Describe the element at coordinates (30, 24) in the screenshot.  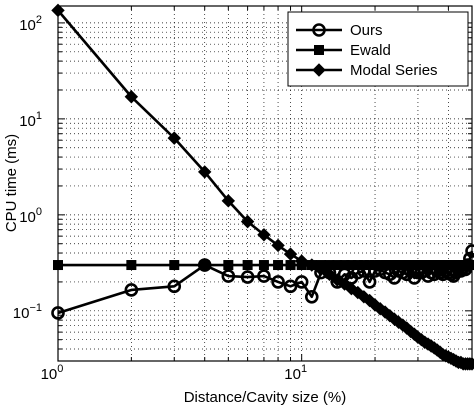
I see `y-tick-label: 10²` at that location.